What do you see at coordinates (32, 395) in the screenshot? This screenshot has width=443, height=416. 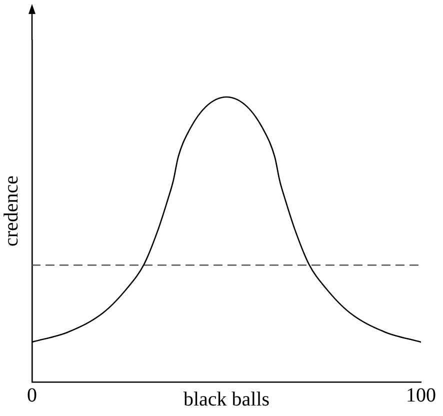 I see `x-tick-label: 0` at bounding box center [32, 395].